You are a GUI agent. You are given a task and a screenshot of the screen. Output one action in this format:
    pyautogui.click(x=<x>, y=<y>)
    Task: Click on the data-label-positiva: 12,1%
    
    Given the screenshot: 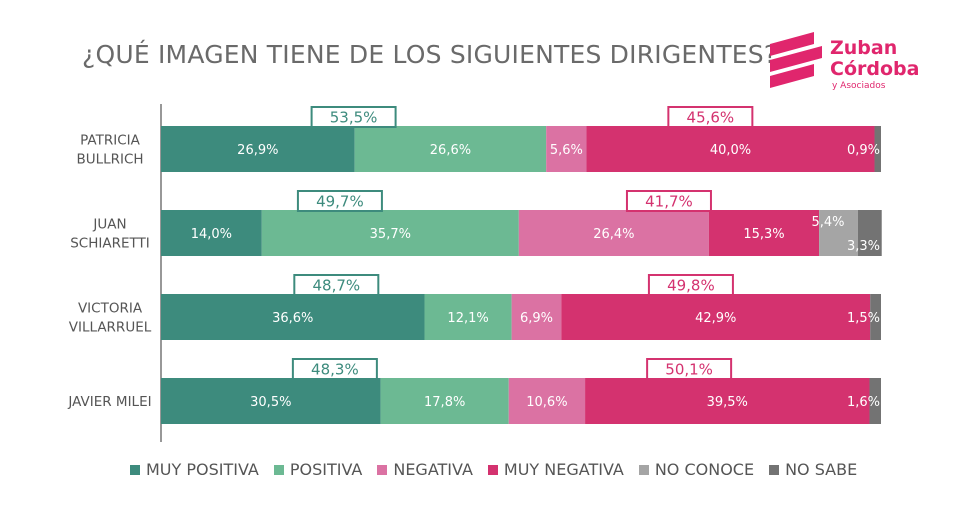 What is the action you would take?
    pyautogui.click(x=467, y=318)
    